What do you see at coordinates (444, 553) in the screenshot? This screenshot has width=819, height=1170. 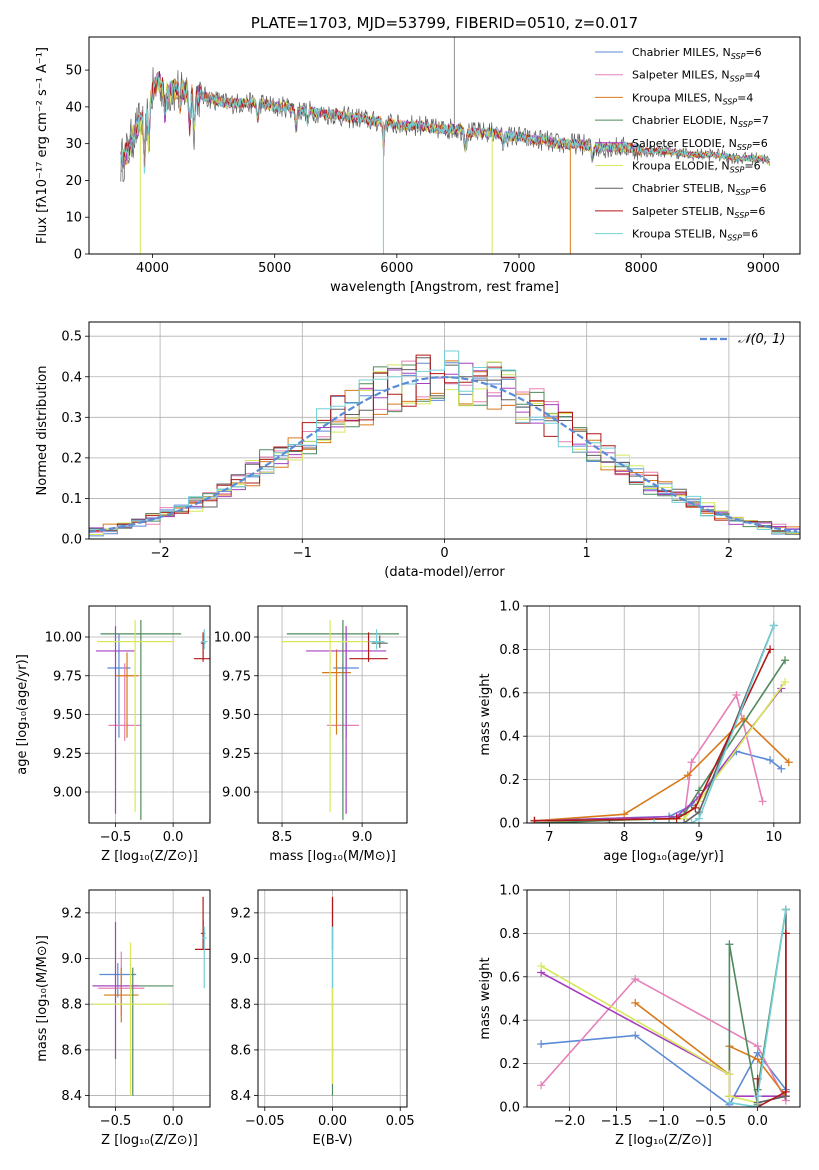 I see `x-tick-label: 0` at bounding box center [444, 553].